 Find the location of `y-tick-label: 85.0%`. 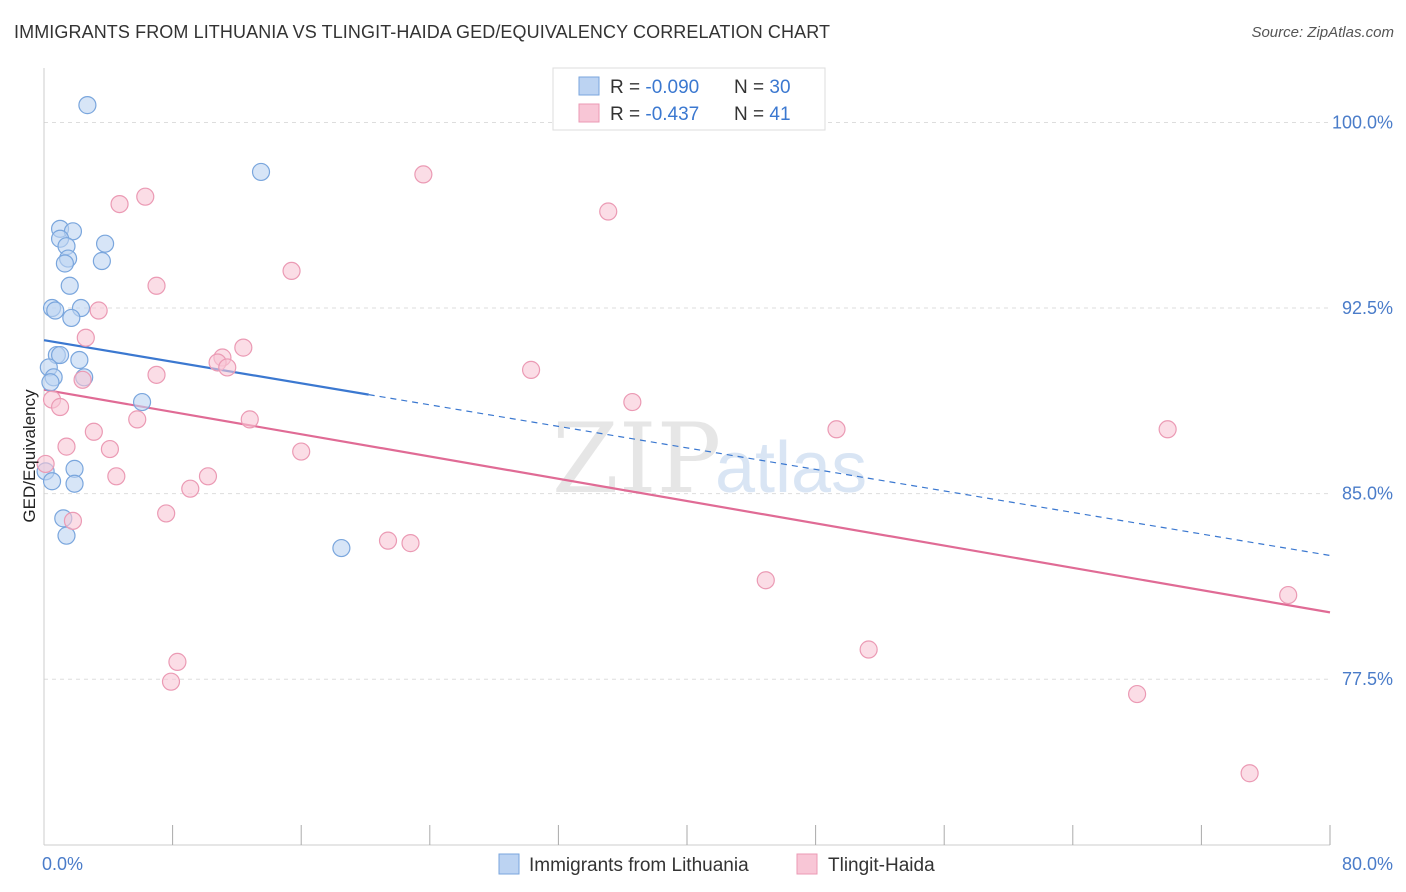

y-tick-label: 85.0% is located at coordinates (1367, 494).